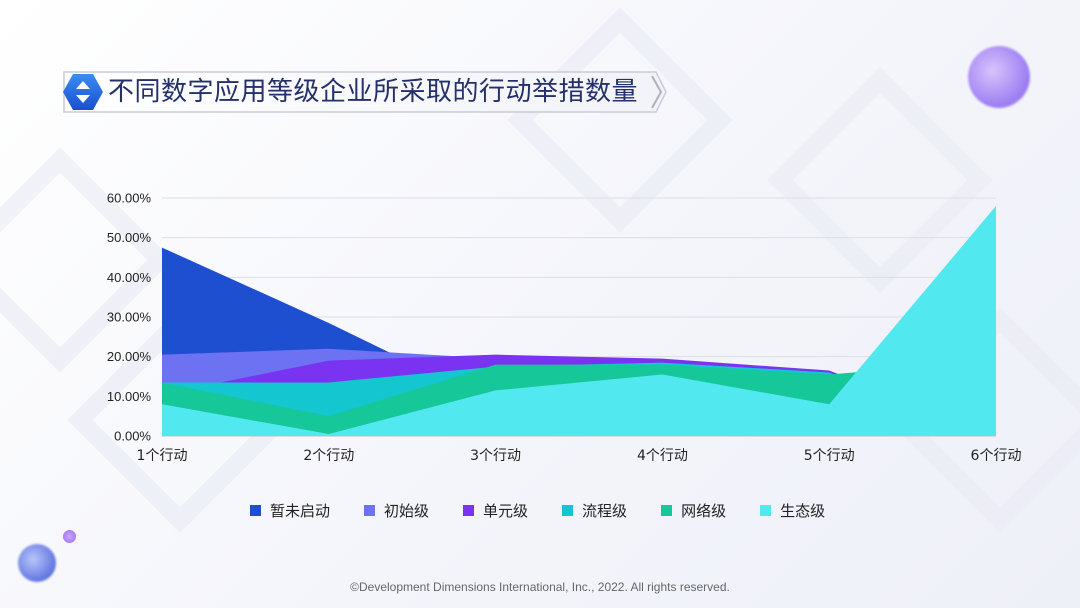 The width and height of the screenshot is (1080, 608). Describe the element at coordinates (300, 510) in the screenshot. I see `legend-label: 暂未启动` at that location.